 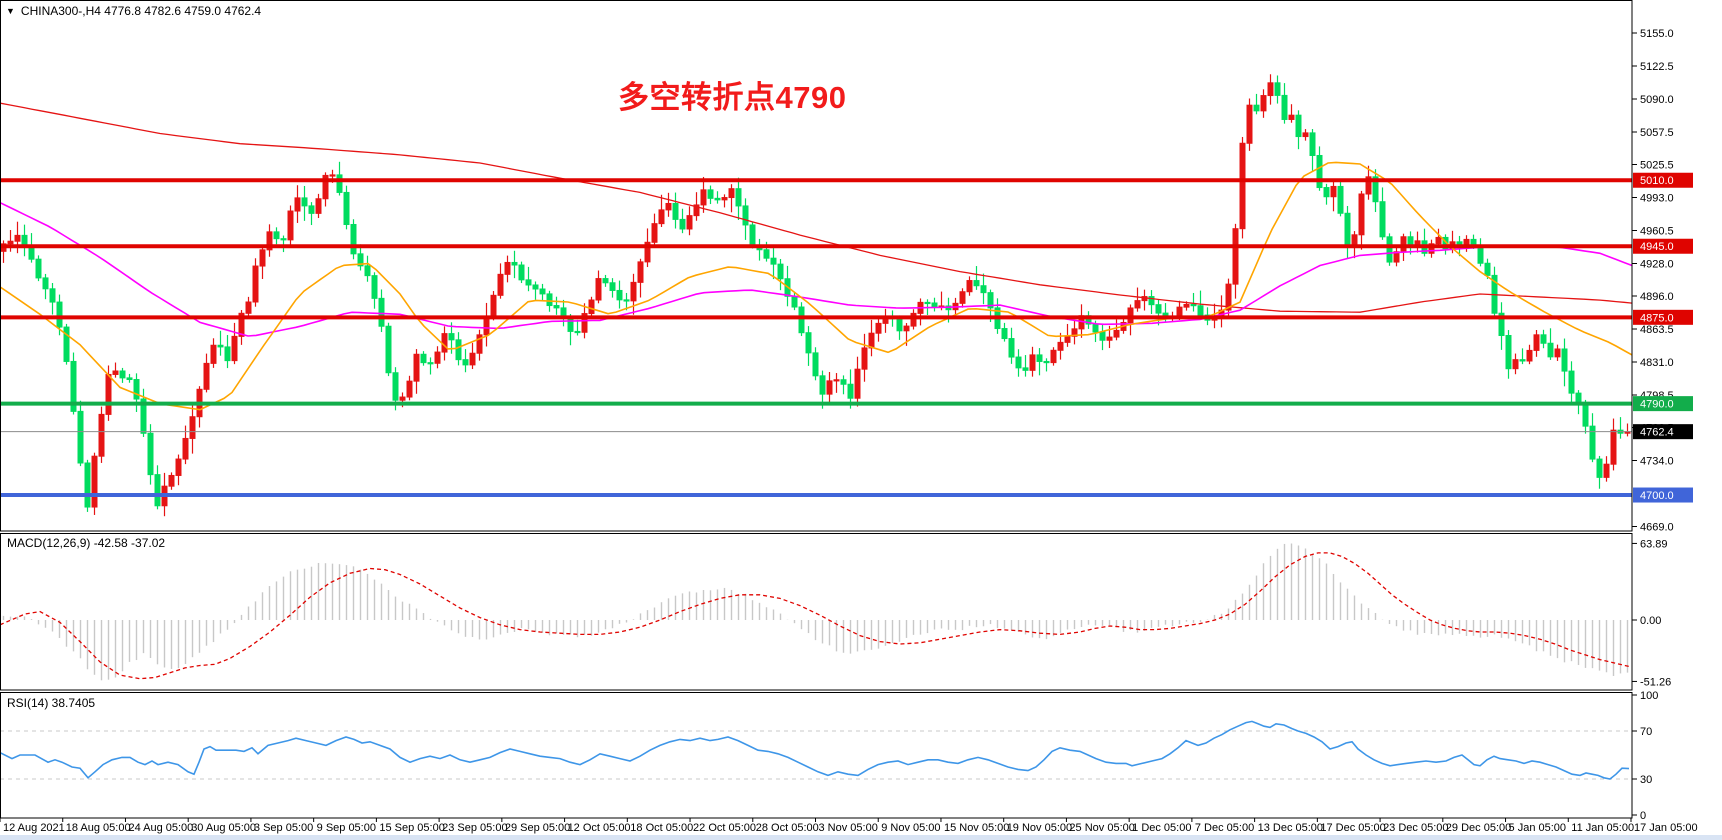 What do you see at coordinates (724, 828) in the screenshot?
I see `time-tick-label: 22 Oct 05:00` at bounding box center [724, 828].